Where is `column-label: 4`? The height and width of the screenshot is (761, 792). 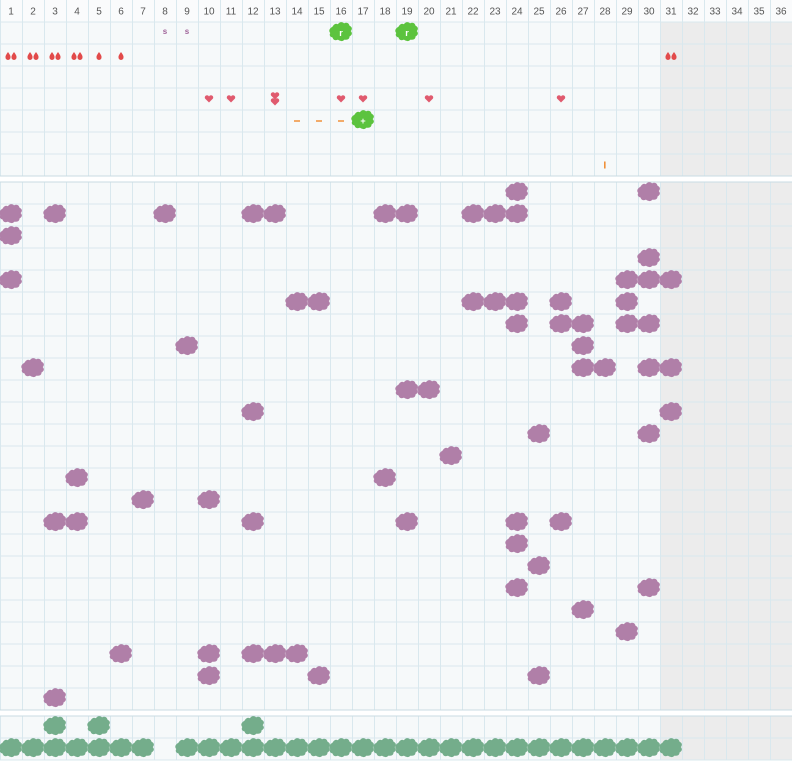
column-label: 4 is located at coordinates (77, 12).